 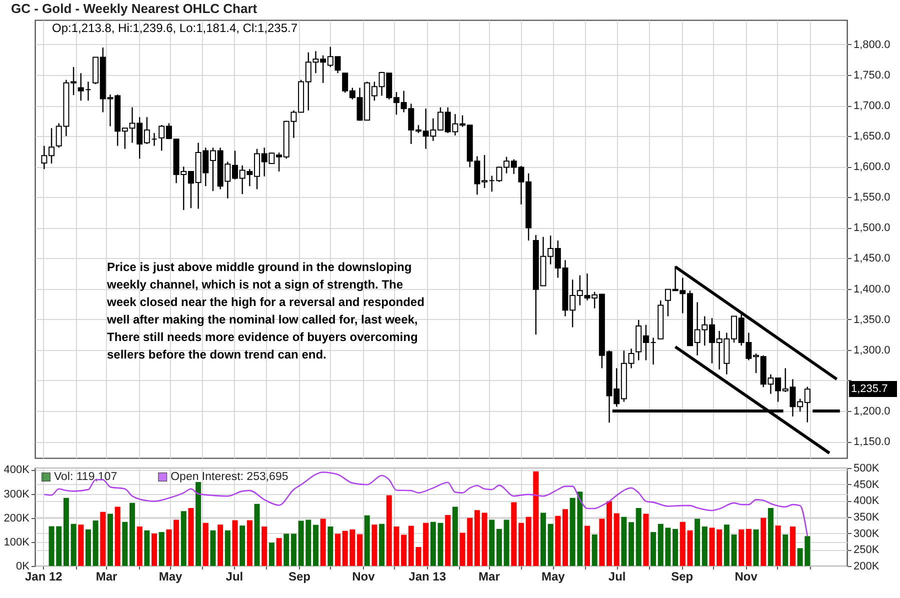 I want to click on y-tick-label: 200K, so click(x=17, y=518).